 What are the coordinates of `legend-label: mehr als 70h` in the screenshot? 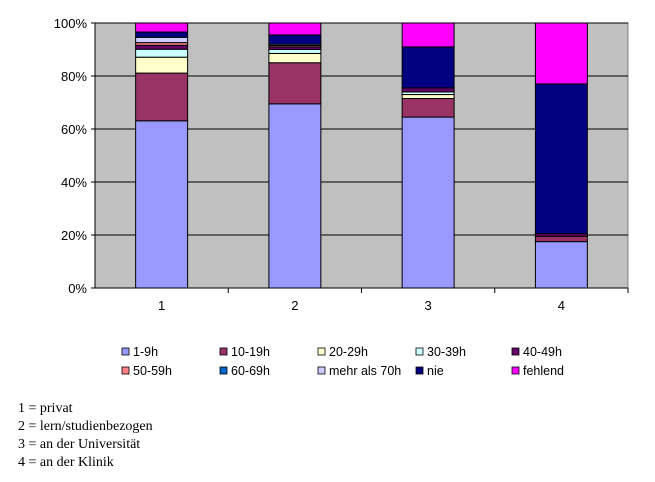 It's located at (365, 371).